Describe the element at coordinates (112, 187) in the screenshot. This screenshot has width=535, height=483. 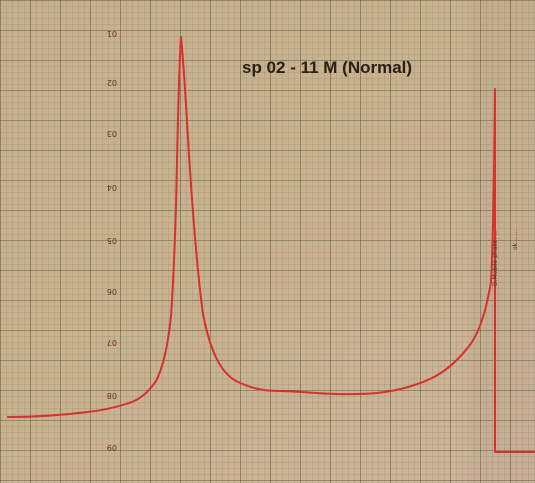
I see `scale-label-04: 04` at that location.